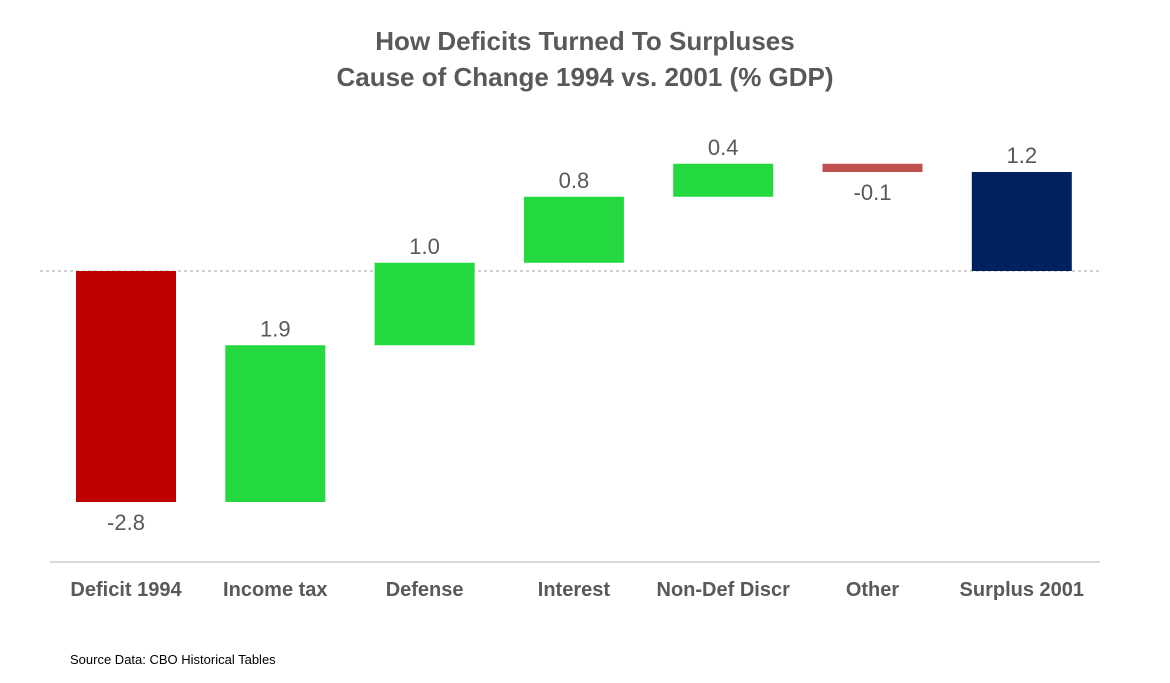 The height and width of the screenshot is (683, 1170). What do you see at coordinates (424, 246) in the screenshot?
I see `data-label: 1.0` at bounding box center [424, 246].